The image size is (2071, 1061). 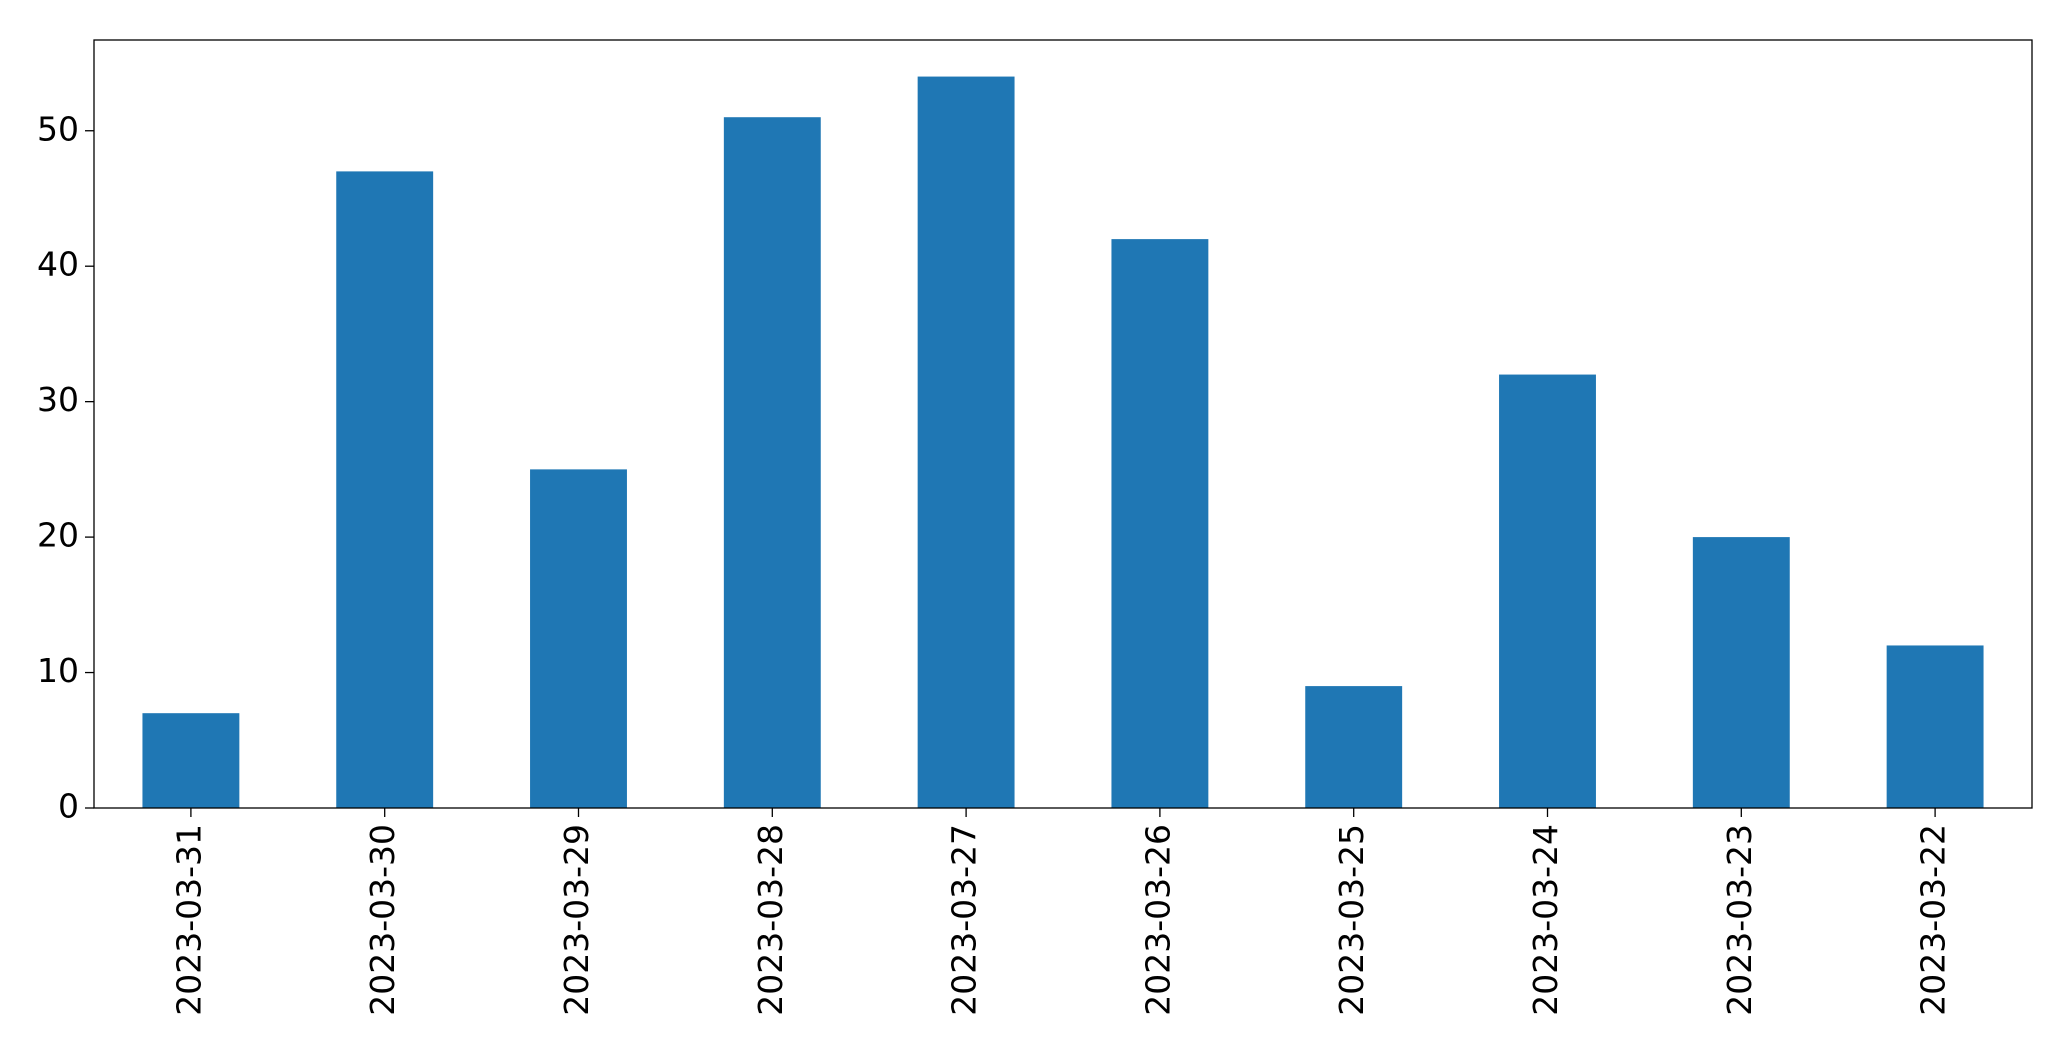 What do you see at coordinates (1351, 920) in the screenshot?
I see `x-tick-label: 2023-03-25` at bounding box center [1351, 920].